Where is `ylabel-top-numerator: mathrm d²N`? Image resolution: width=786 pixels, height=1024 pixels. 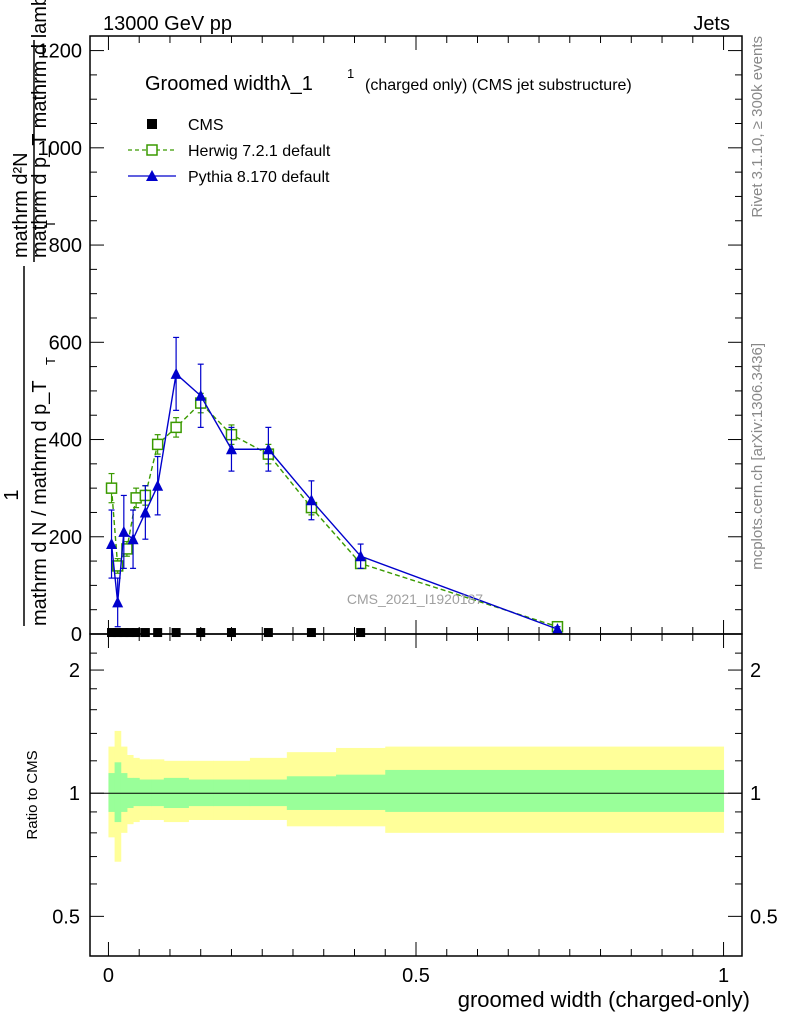
ylabel-top-numerator: mathrm d²N is located at coordinates (21, 205).